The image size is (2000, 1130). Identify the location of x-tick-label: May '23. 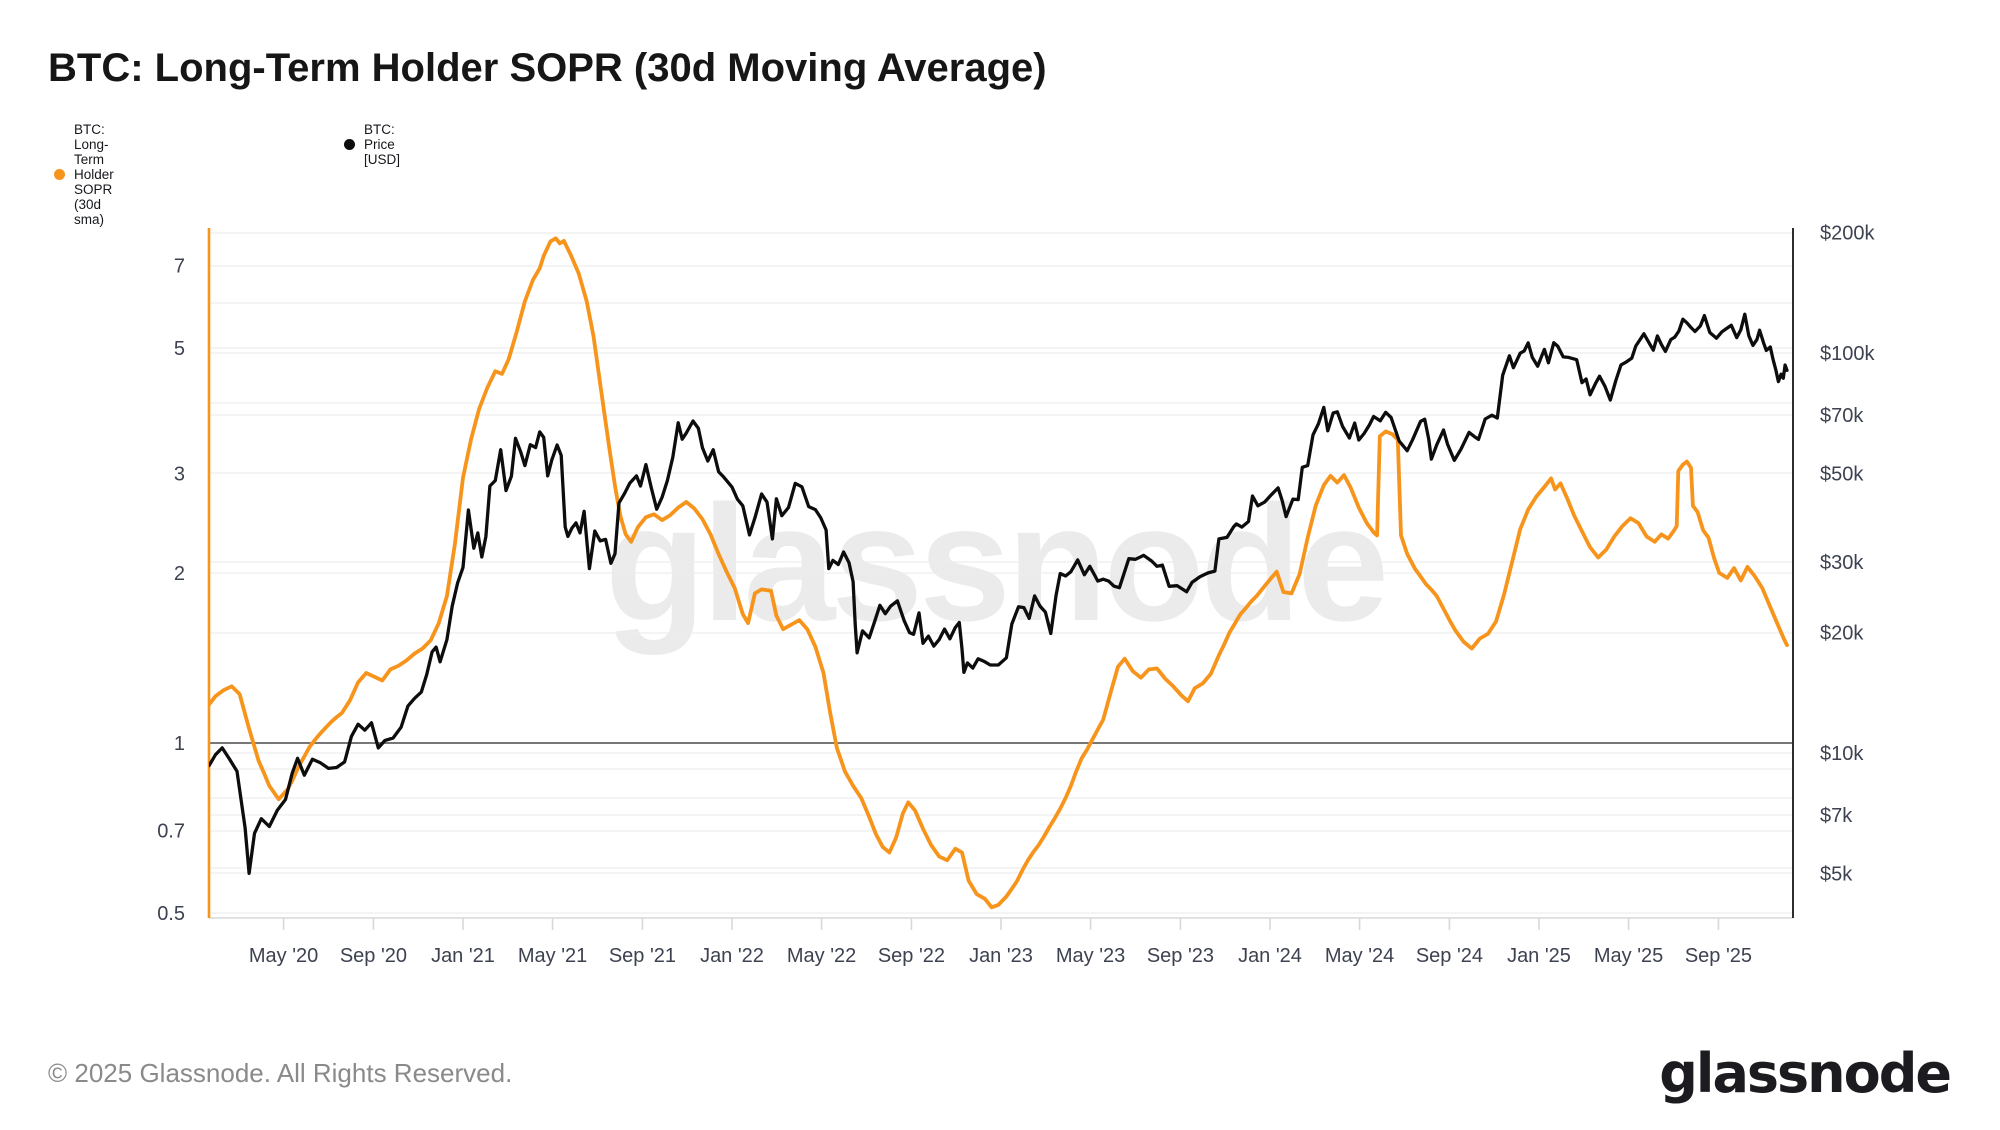
(1090, 956).